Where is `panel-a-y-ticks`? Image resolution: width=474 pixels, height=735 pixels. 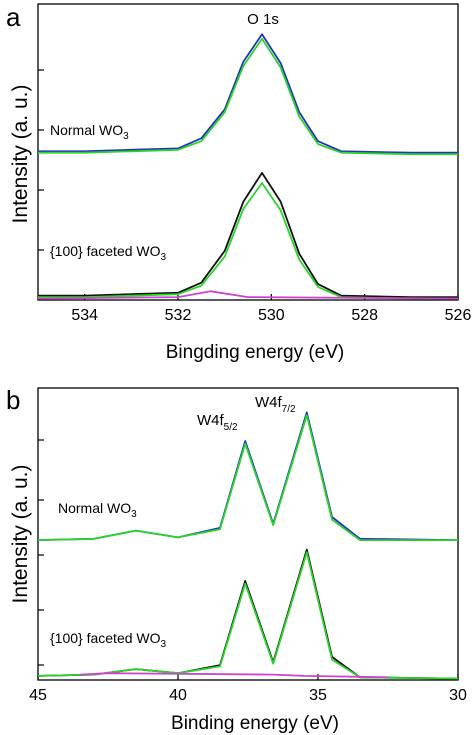
panel-a-y-ticks is located at coordinates (41, 160).